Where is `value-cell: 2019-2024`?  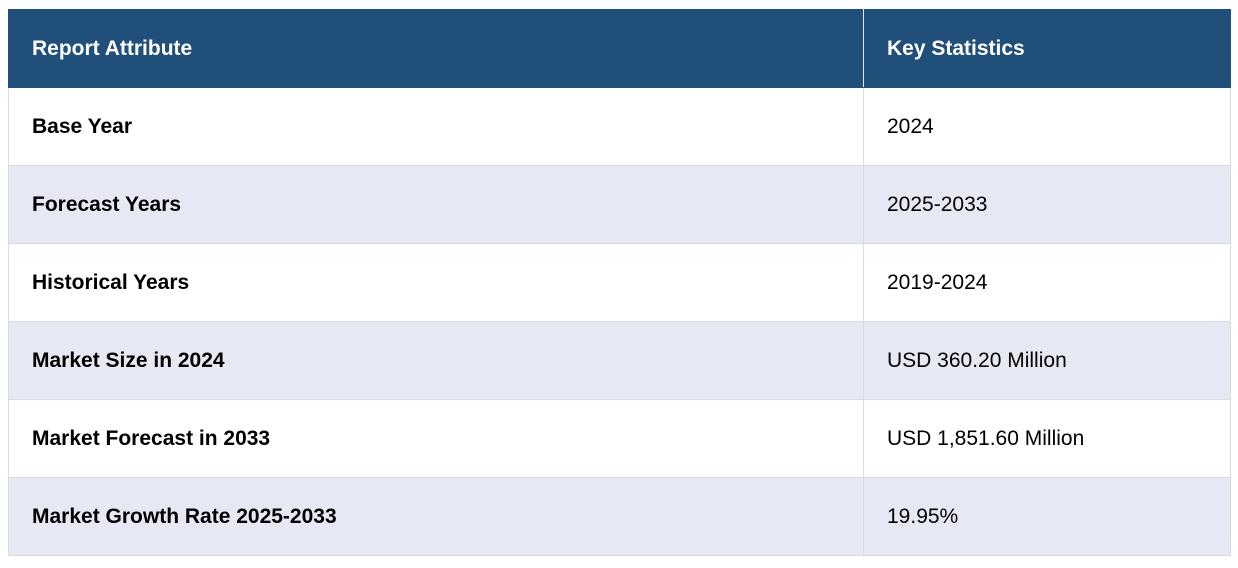
value-cell: 2019-2024 is located at coordinates (1047, 282).